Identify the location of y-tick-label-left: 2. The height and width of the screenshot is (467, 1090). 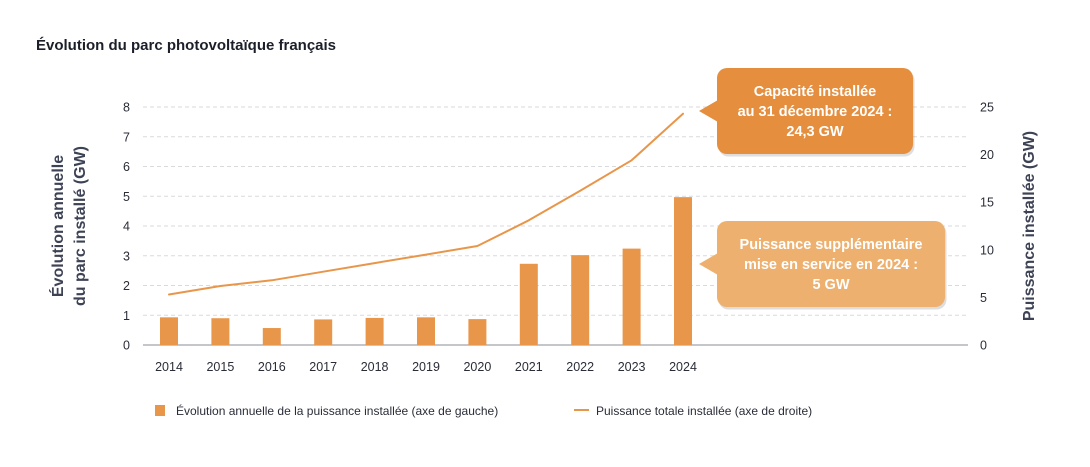
(126, 286).